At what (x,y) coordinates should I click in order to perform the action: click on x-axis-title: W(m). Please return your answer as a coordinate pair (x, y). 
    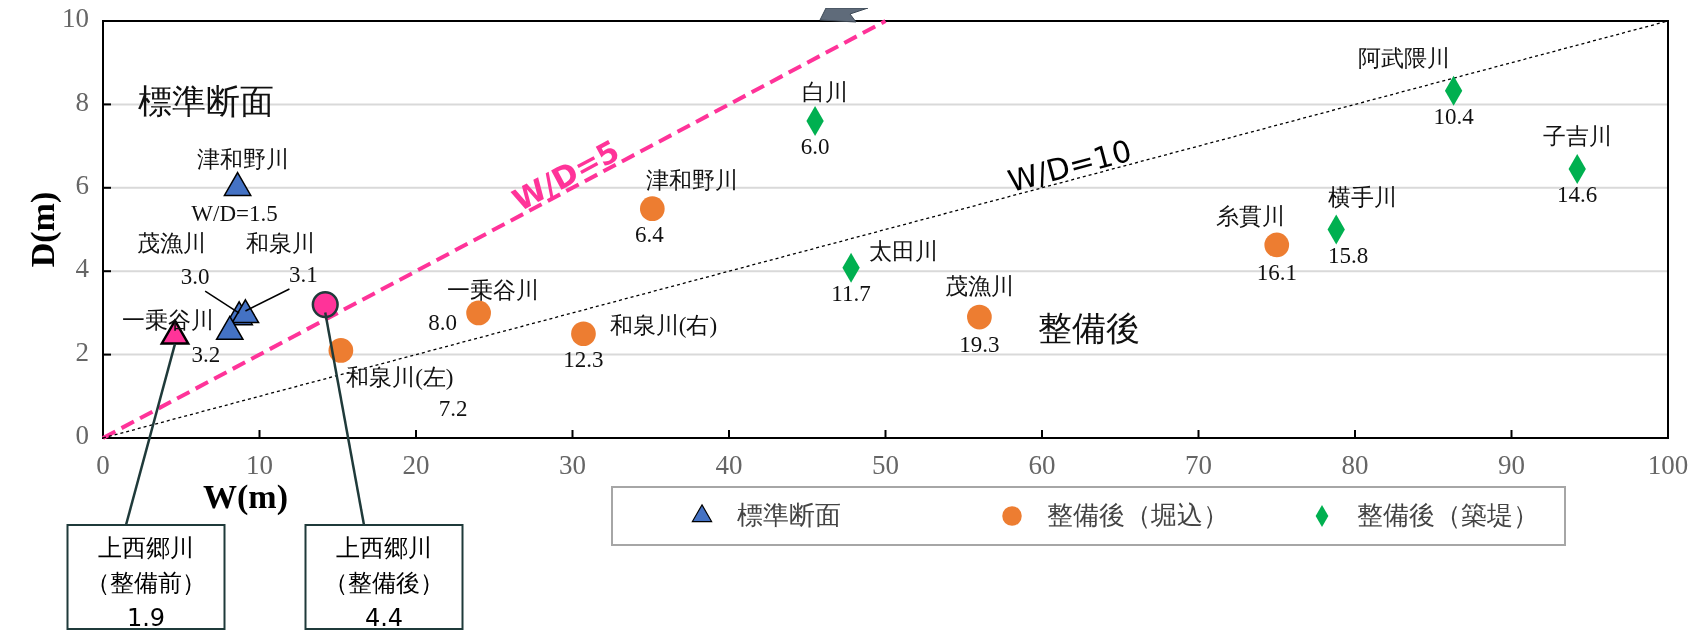
    Looking at the image, I should click on (245, 497).